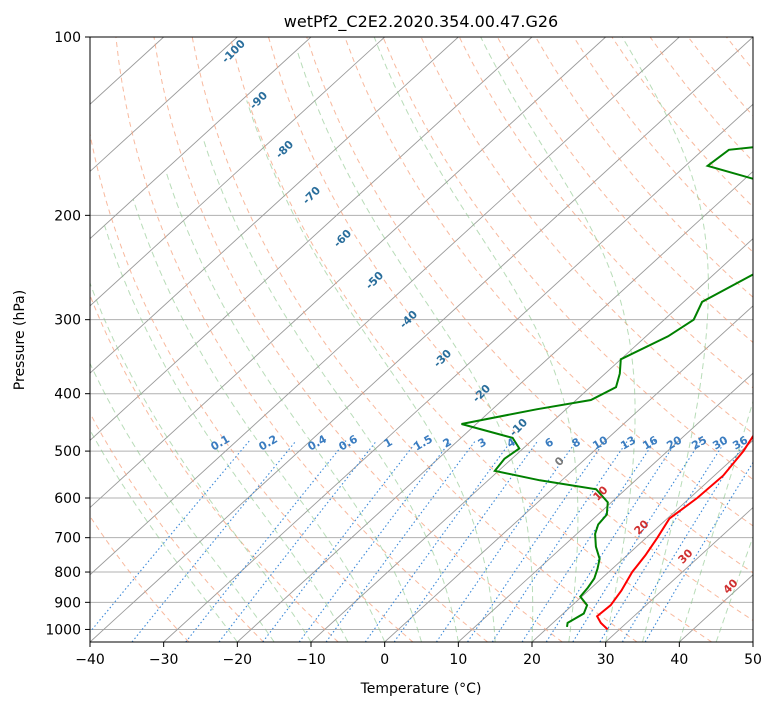 The width and height of the screenshot is (775, 708). Describe the element at coordinates (481, 393) in the screenshot. I see `dry-adiabat-label: -20` at that location.